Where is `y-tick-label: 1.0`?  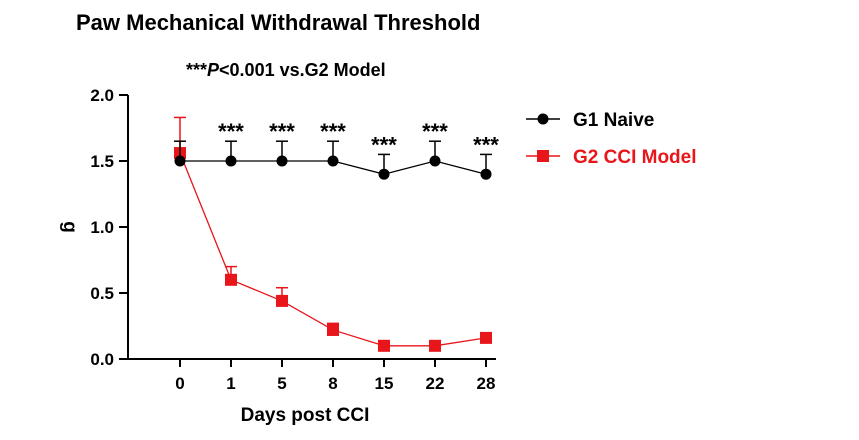 y-tick-label: 1.0 is located at coordinates (102, 227).